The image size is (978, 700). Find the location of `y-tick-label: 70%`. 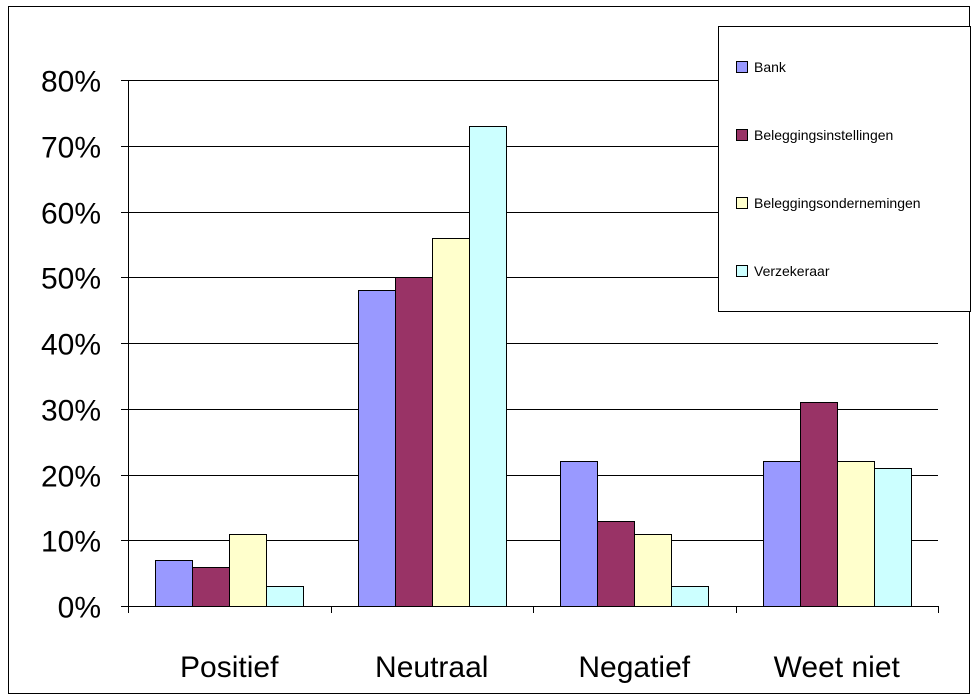

y-tick-label: 70% is located at coordinates (71, 148).